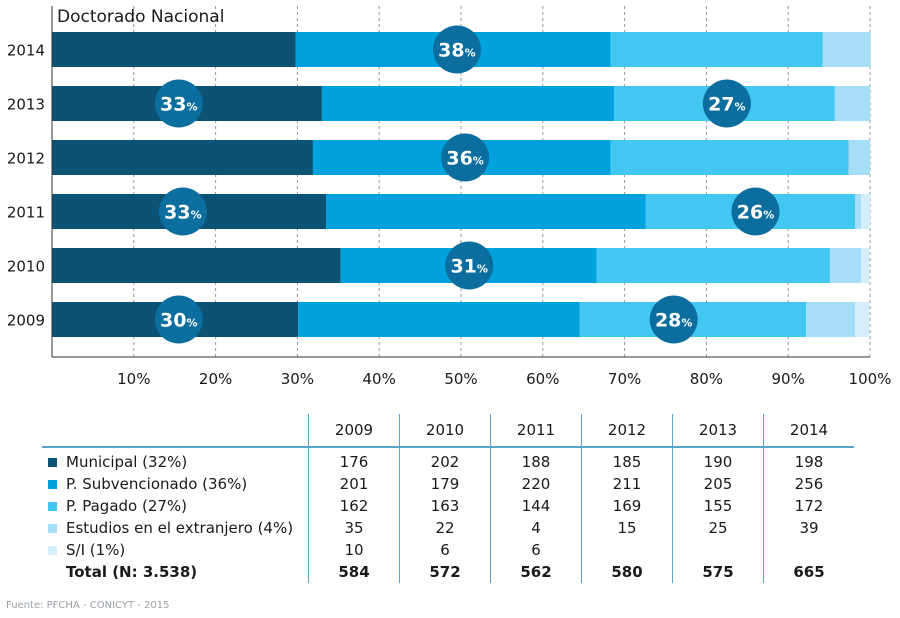 This screenshot has height=618, width=900. I want to click on table-cell: 198, so click(808, 460).